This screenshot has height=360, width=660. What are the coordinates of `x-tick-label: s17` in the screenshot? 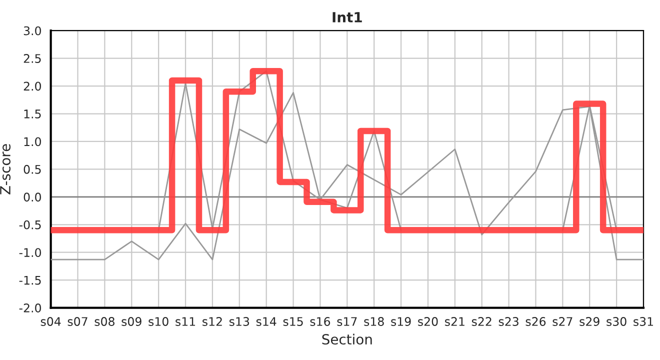 It's located at (347, 321).